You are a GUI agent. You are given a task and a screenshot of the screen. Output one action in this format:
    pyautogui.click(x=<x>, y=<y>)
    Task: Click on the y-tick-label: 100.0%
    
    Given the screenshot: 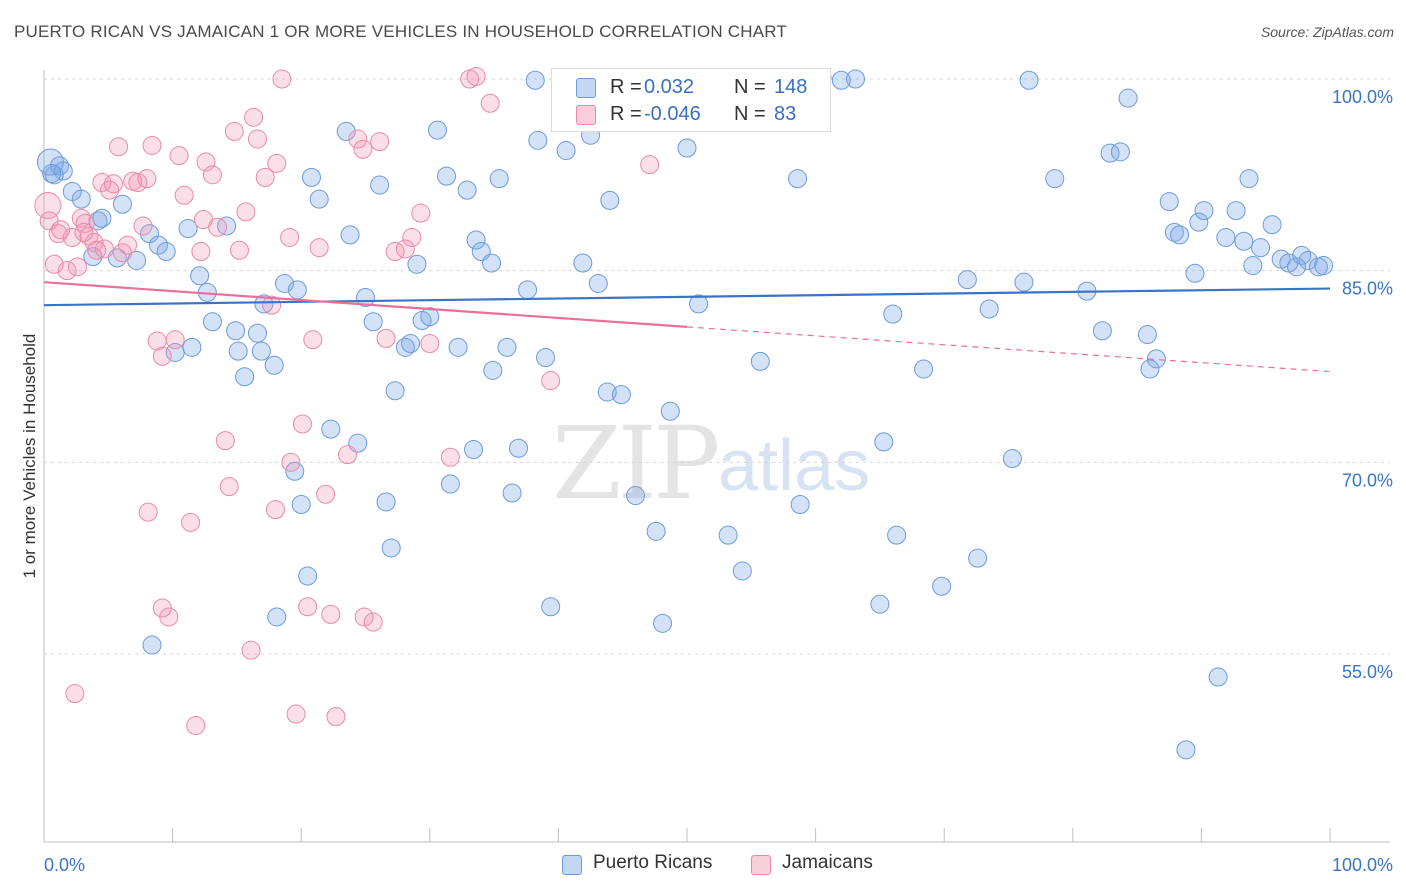 What is the action you would take?
    pyautogui.click(x=1362, y=97)
    